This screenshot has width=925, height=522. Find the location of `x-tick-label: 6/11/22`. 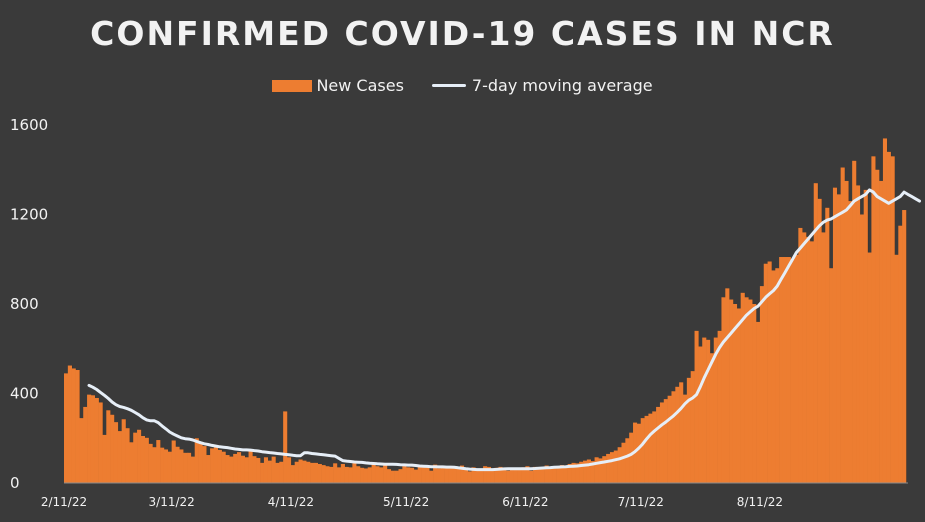

x-tick-label: 6/11/22 is located at coordinates (525, 502).